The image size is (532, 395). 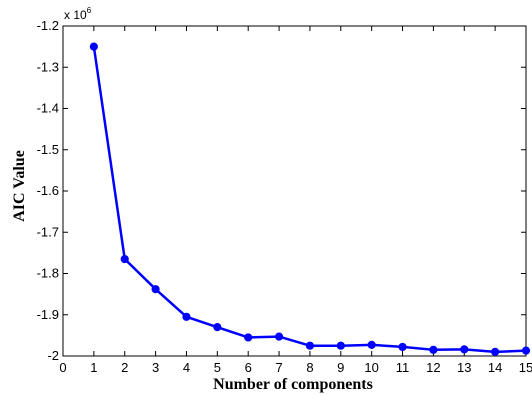 I want to click on y-tick-label: -1.7, so click(x=48, y=231).